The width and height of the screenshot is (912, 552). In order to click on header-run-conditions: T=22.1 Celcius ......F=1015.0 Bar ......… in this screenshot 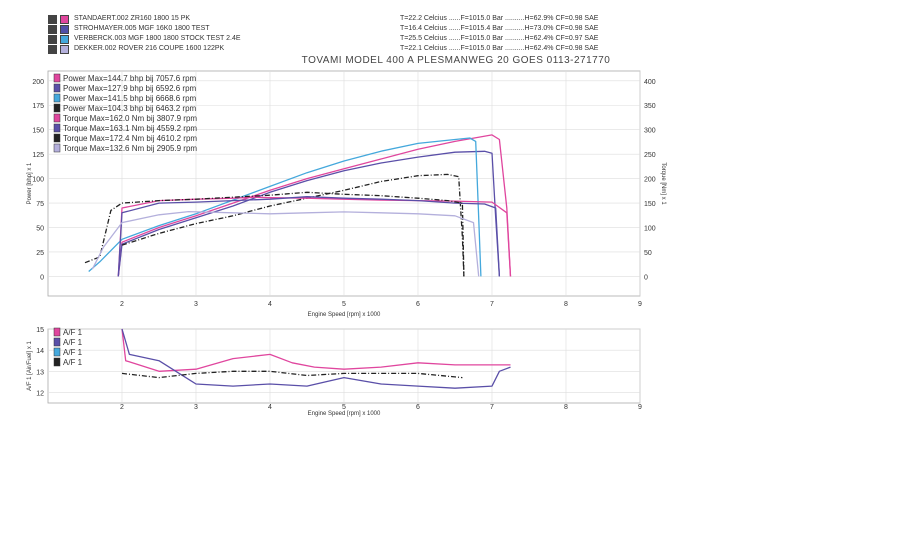, I will do `click(499, 48)`.